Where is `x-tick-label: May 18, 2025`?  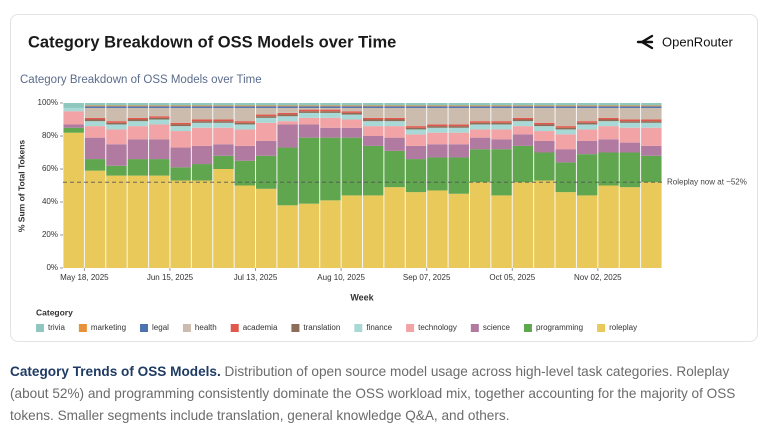 x-tick-label: May 18, 2025 is located at coordinates (84, 277).